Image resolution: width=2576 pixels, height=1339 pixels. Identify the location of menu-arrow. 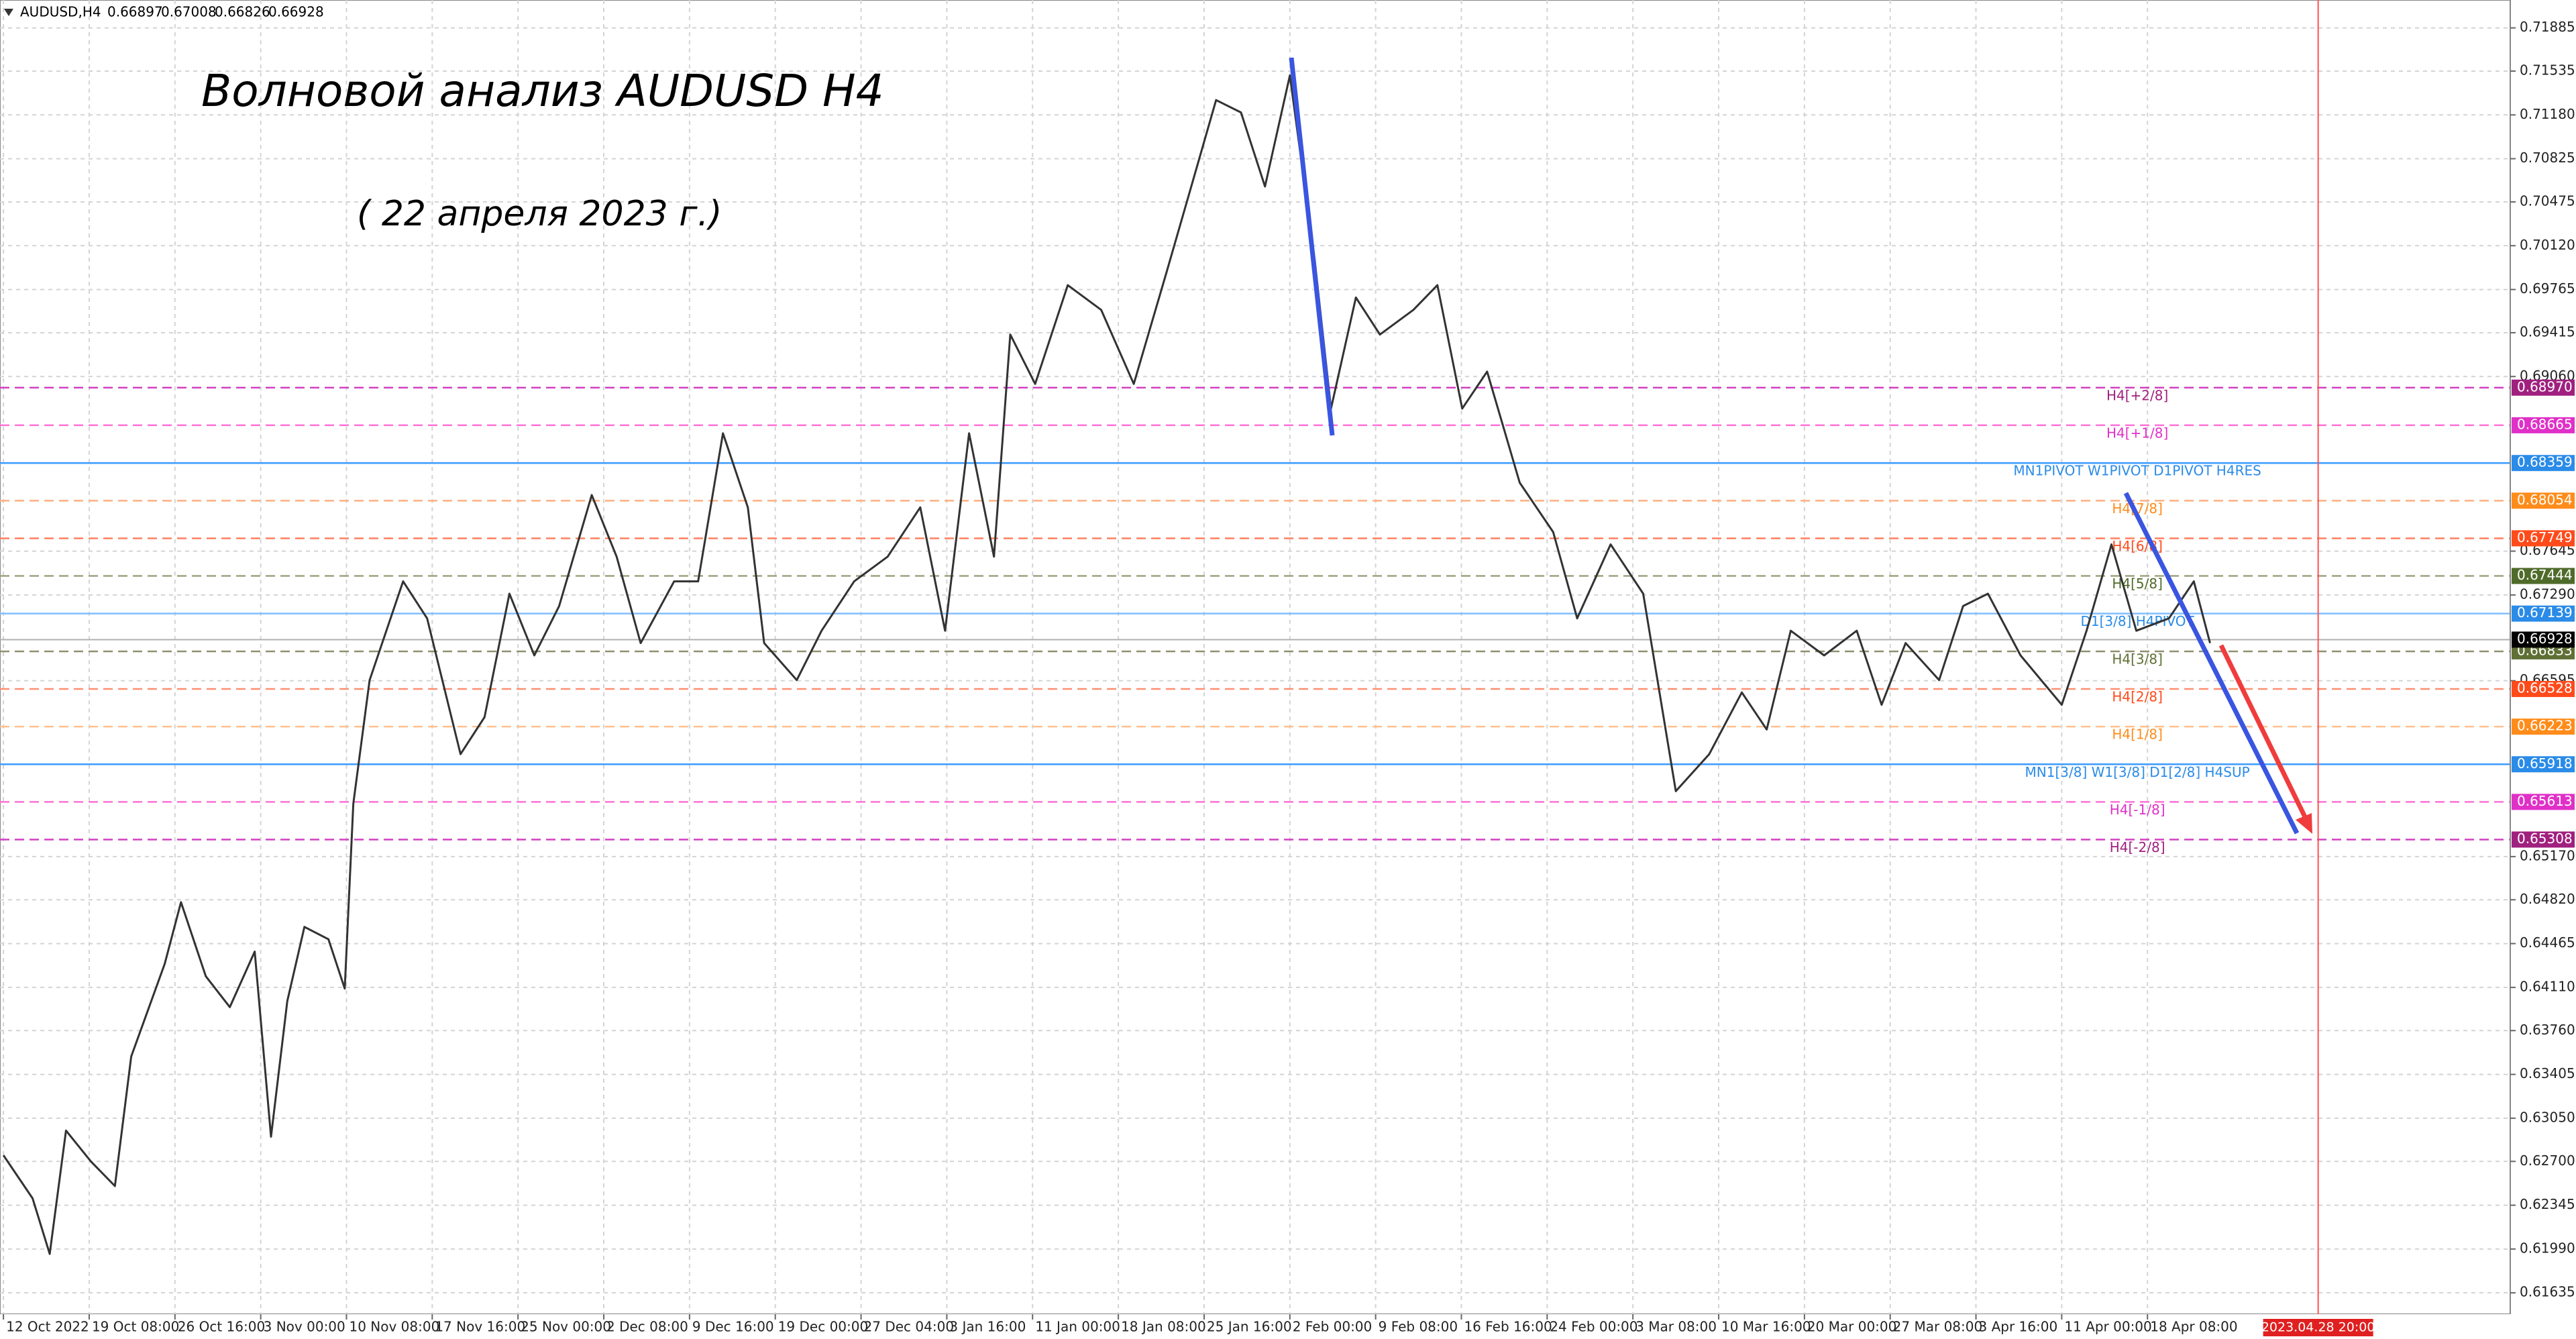
(8, 12).